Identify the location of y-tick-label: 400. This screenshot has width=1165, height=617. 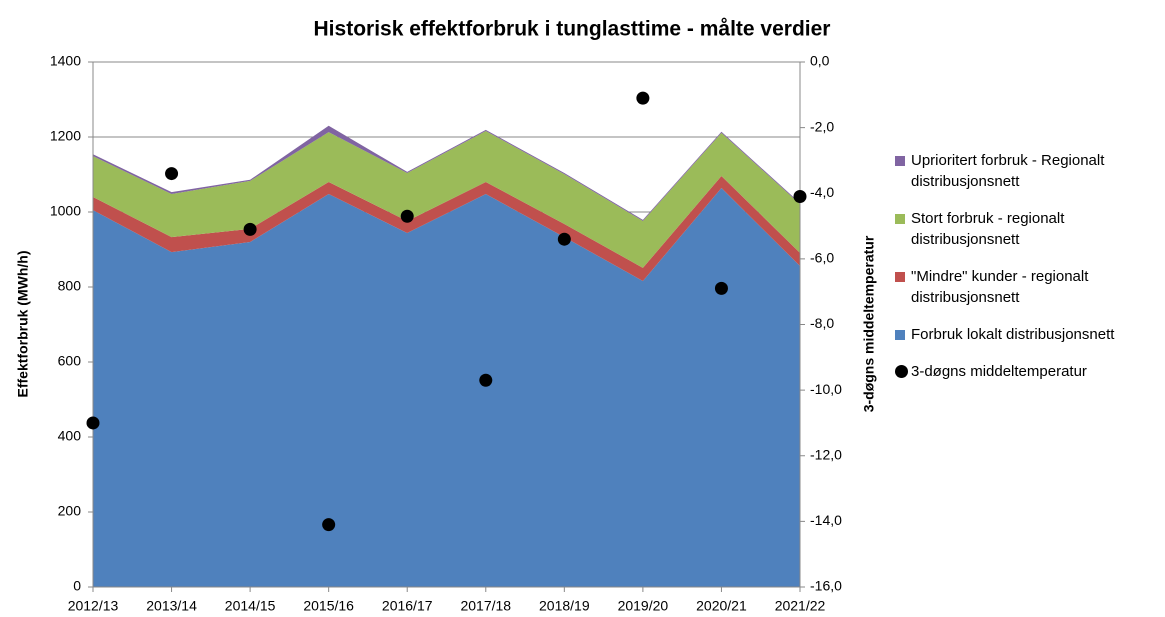
(70, 436).